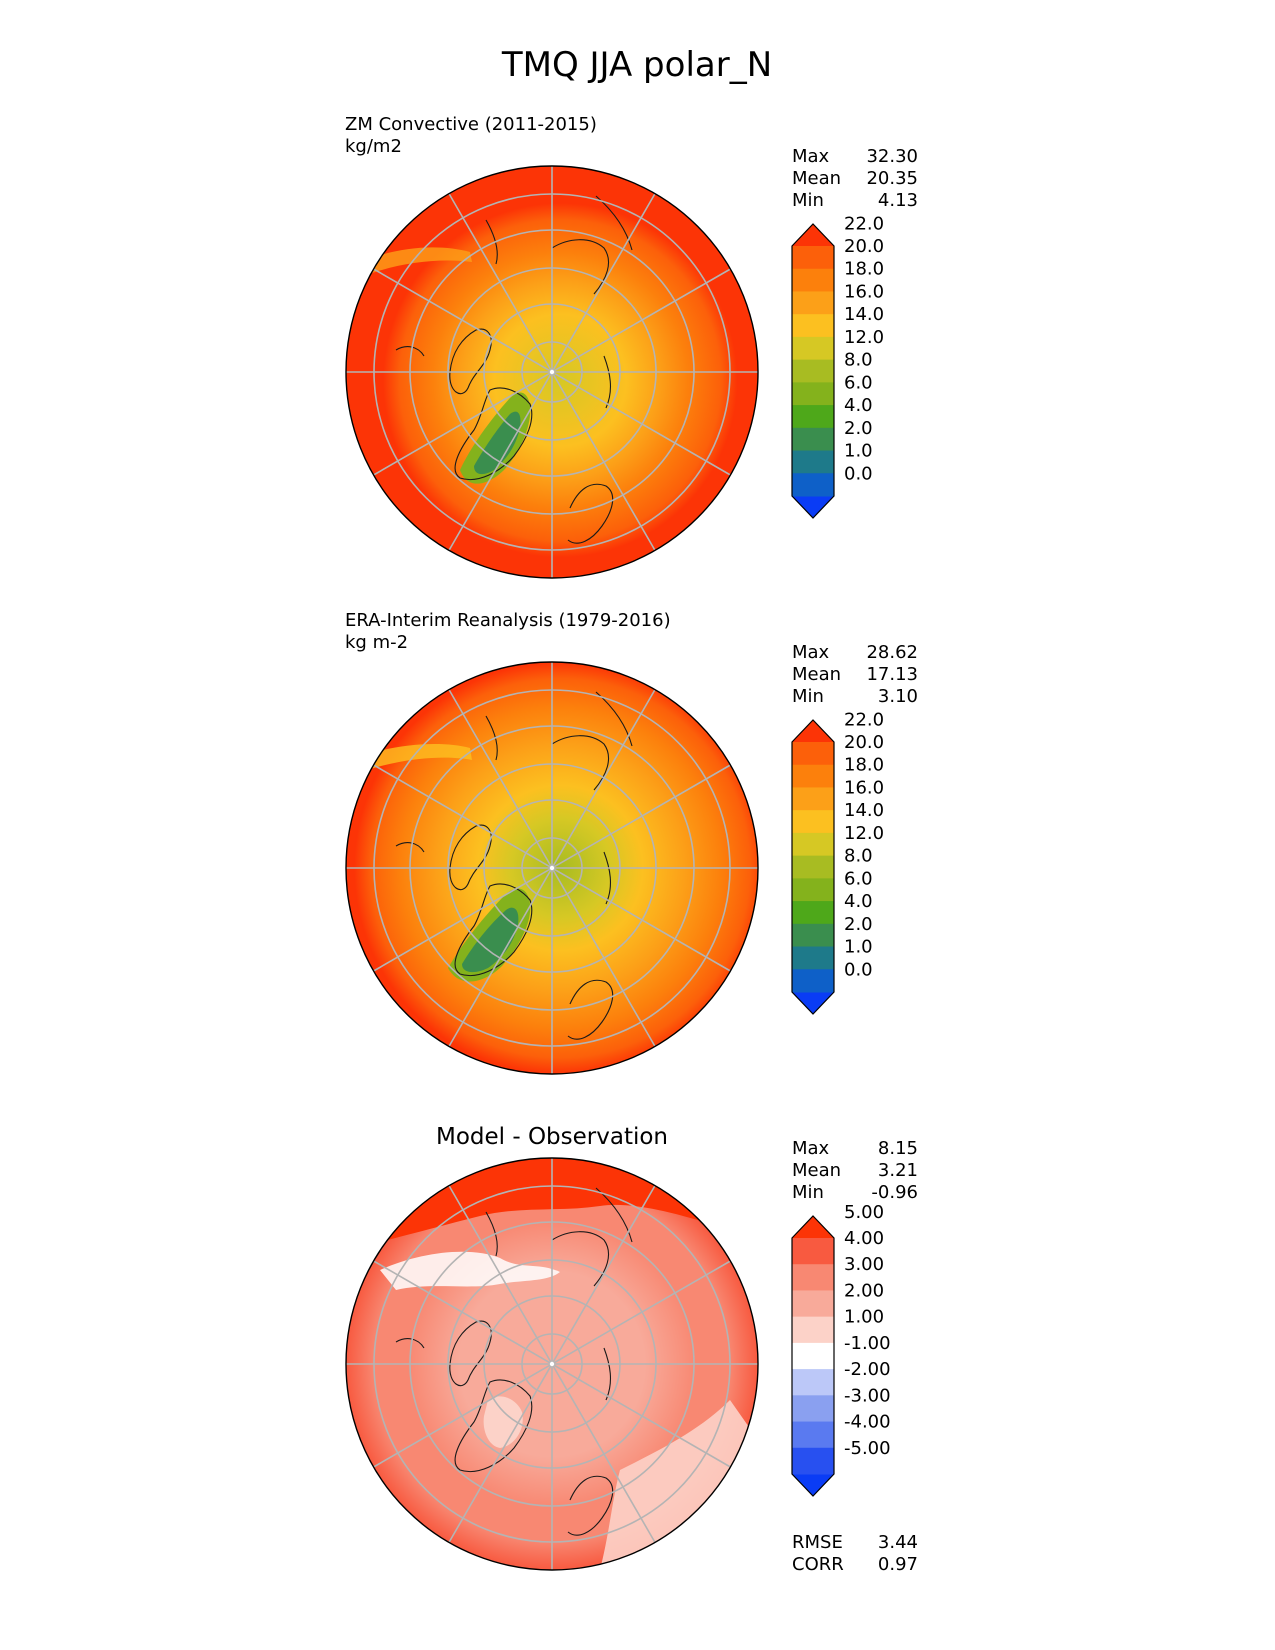 The width and height of the screenshot is (1275, 1650). What do you see at coordinates (864, 1238) in the screenshot?
I see `colorbar-tick-label: 4.00` at bounding box center [864, 1238].